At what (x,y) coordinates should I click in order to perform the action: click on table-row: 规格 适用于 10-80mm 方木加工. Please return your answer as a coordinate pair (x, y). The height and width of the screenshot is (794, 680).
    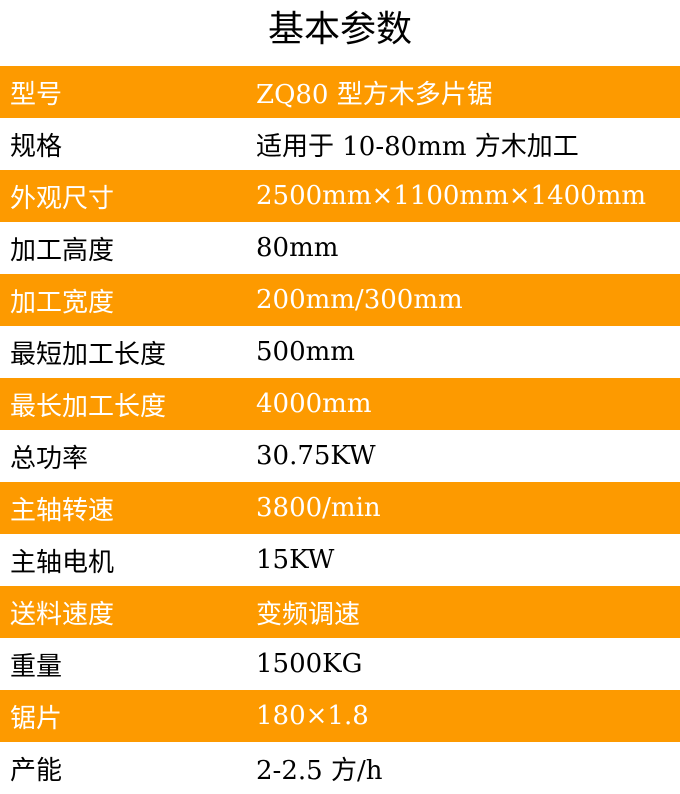
    Looking at the image, I should click on (340, 144).